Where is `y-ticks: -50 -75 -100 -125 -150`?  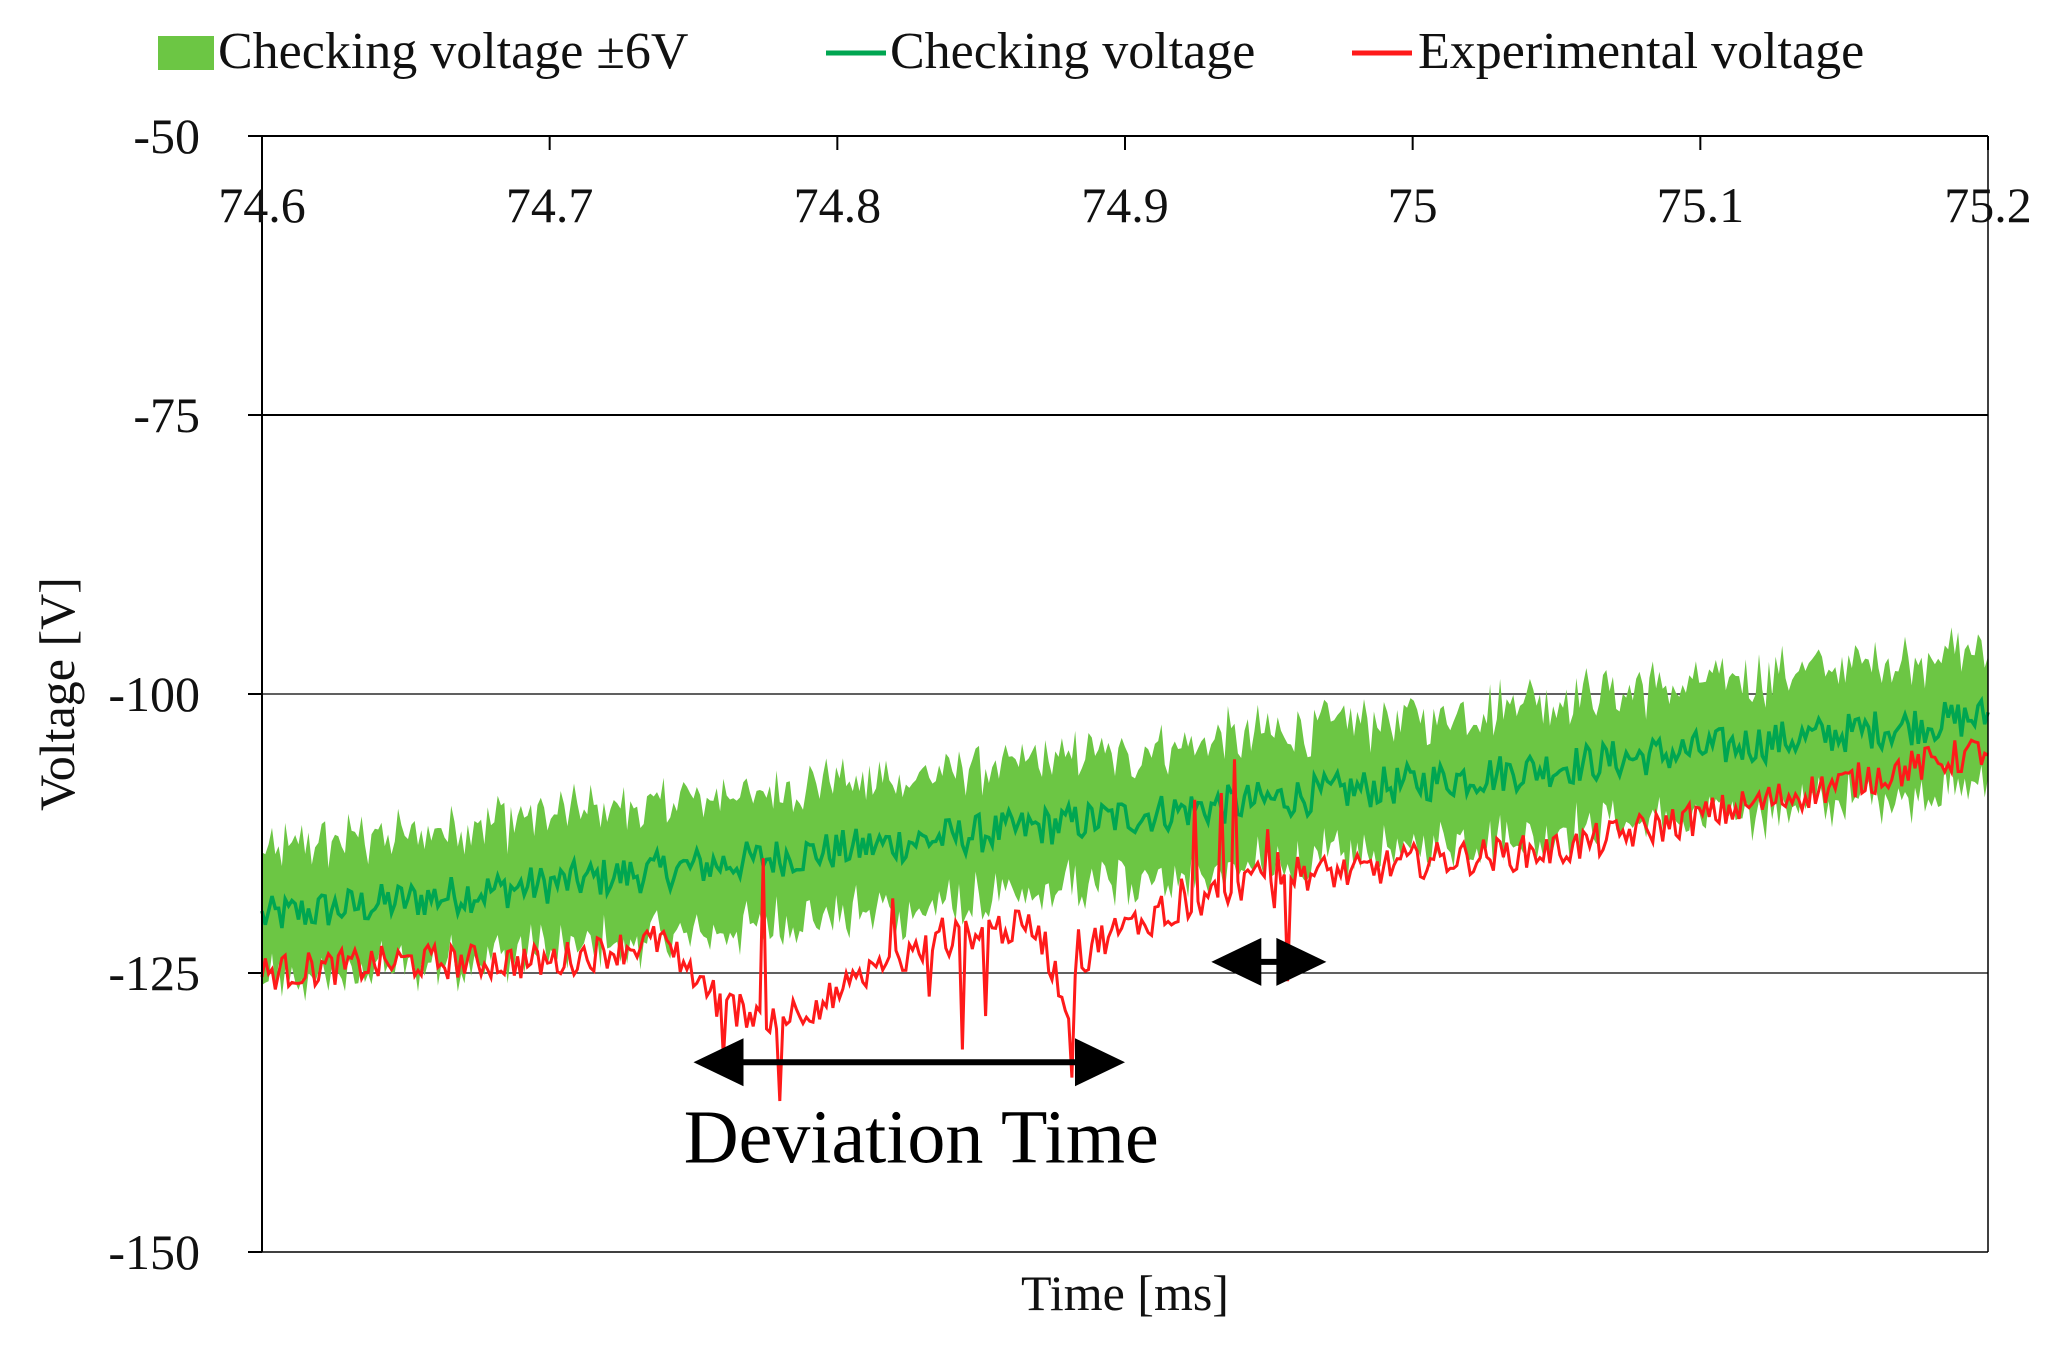
y-ticks: -50 -75 -100 -125 -150 is located at coordinates (185, 694).